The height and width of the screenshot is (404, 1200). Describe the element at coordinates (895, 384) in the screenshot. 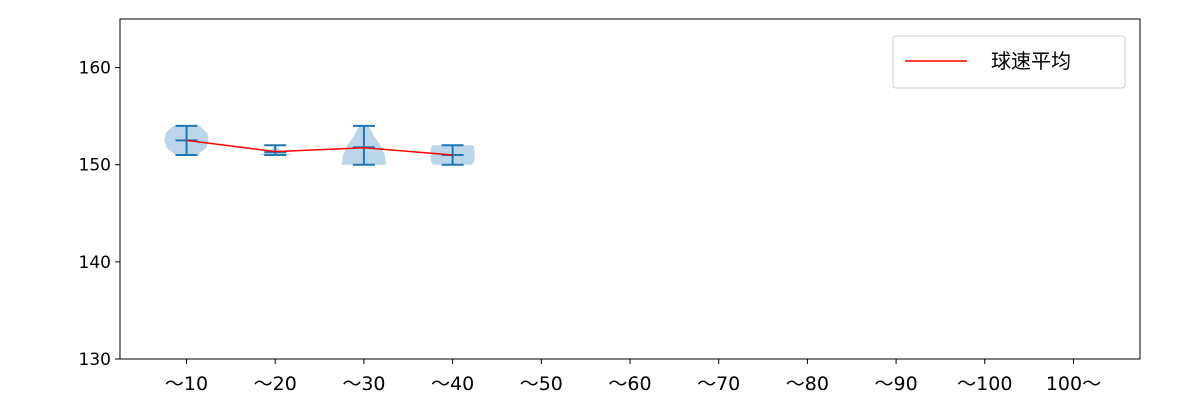

I see `x-tick-label: ～90` at that location.